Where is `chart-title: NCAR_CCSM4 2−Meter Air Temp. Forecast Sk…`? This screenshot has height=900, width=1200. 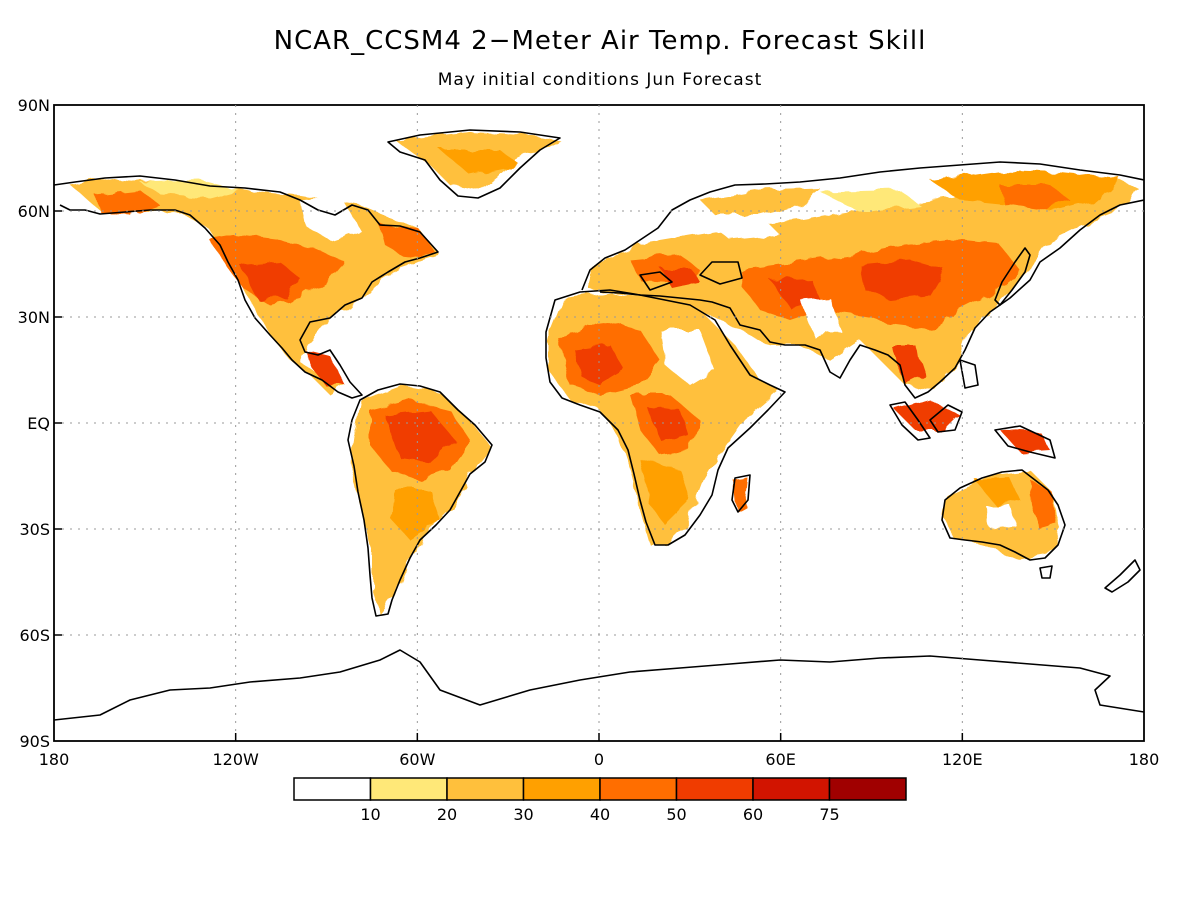 chart-title: NCAR_CCSM4 2−Meter Air Temp. Forecast Sk… is located at coordinates (600, 41).